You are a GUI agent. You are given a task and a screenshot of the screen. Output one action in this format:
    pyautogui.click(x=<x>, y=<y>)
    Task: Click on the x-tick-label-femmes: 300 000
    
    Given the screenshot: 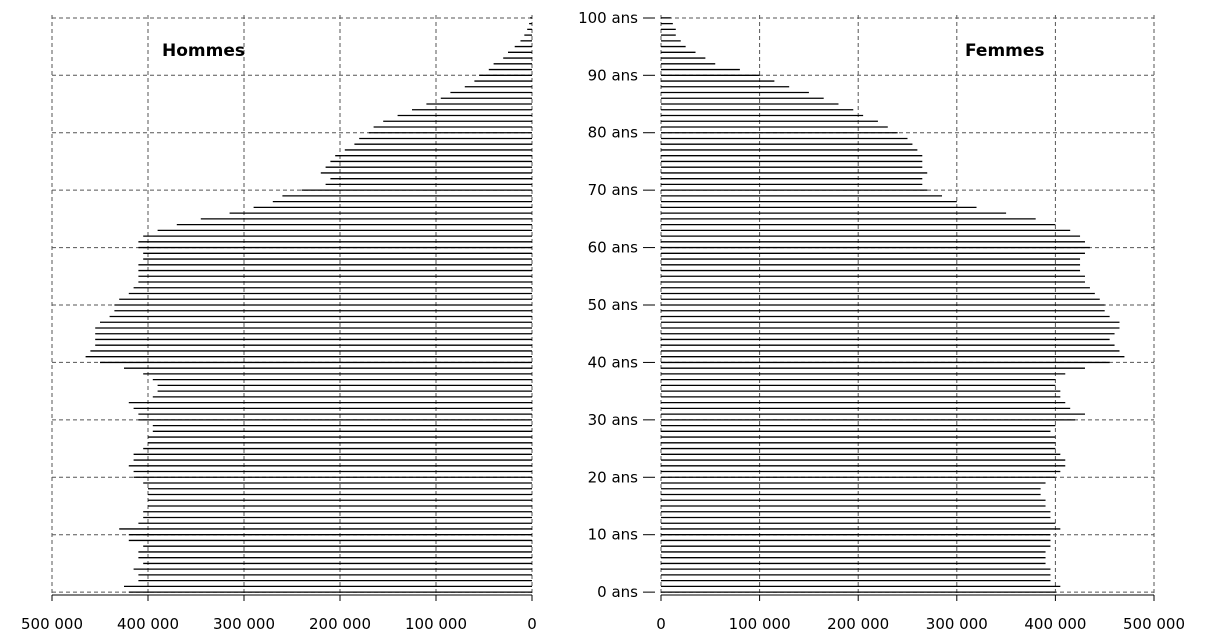 What is the action you would take?
    pyautogui.click(x=957, y=624)
    